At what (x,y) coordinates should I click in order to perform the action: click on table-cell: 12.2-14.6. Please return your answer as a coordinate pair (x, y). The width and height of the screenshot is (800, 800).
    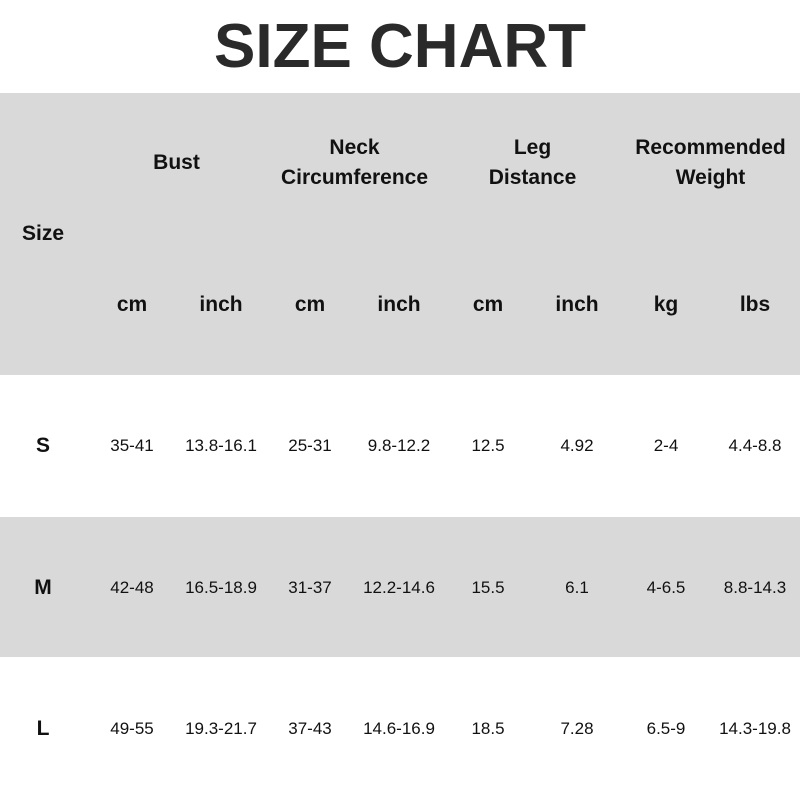
    Looking at the image, I should click on (399, 587).